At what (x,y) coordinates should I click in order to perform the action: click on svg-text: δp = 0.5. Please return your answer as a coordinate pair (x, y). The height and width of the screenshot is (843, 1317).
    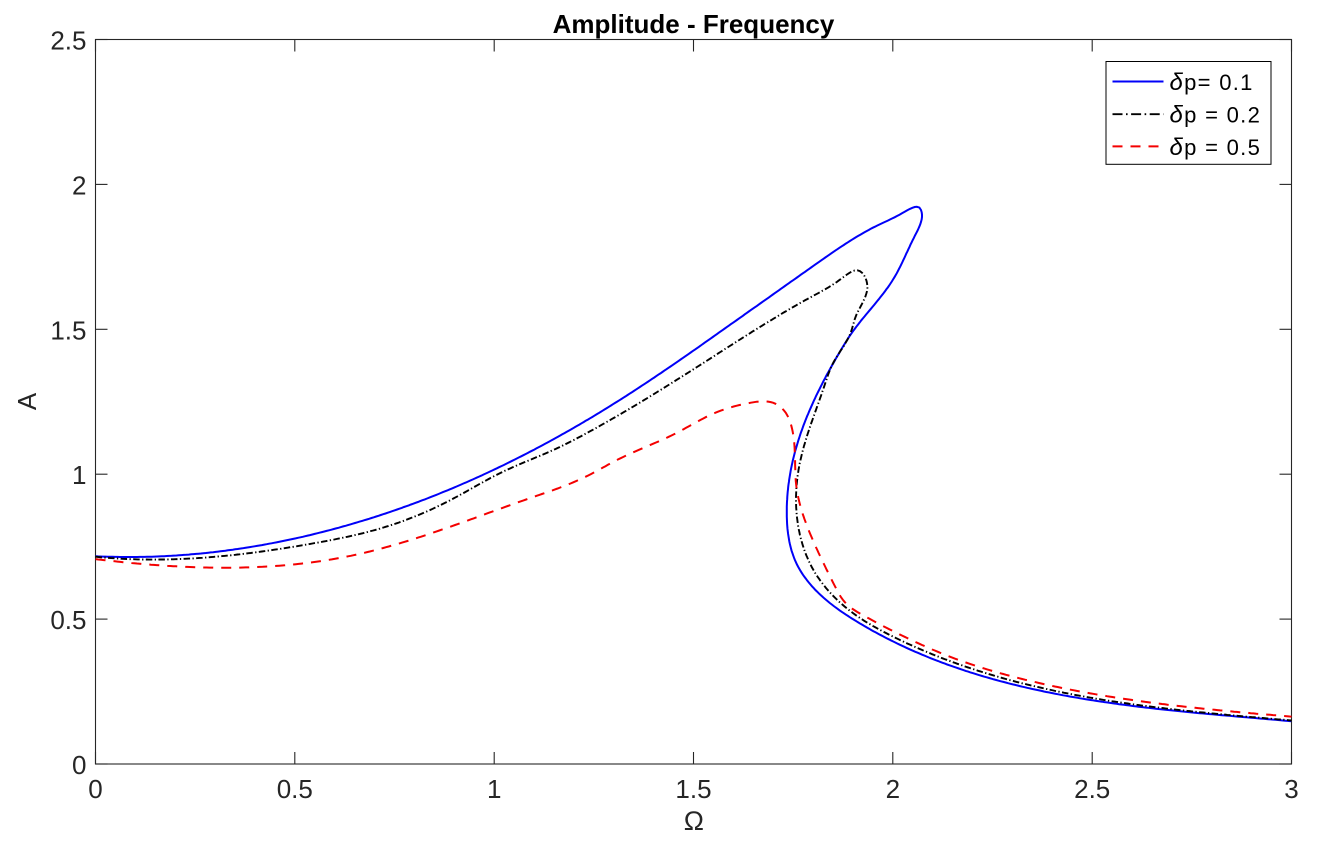
    Looking at the image, I should click on (1216, 147).